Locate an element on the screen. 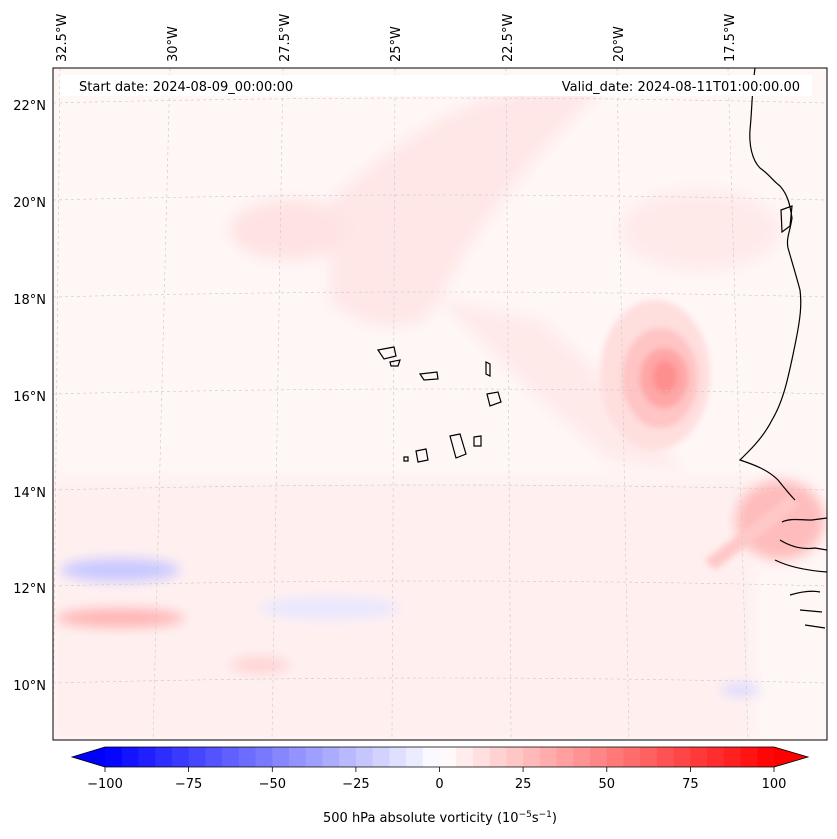  lat-label-16n: 16°N is located at coordinates (29, 397).